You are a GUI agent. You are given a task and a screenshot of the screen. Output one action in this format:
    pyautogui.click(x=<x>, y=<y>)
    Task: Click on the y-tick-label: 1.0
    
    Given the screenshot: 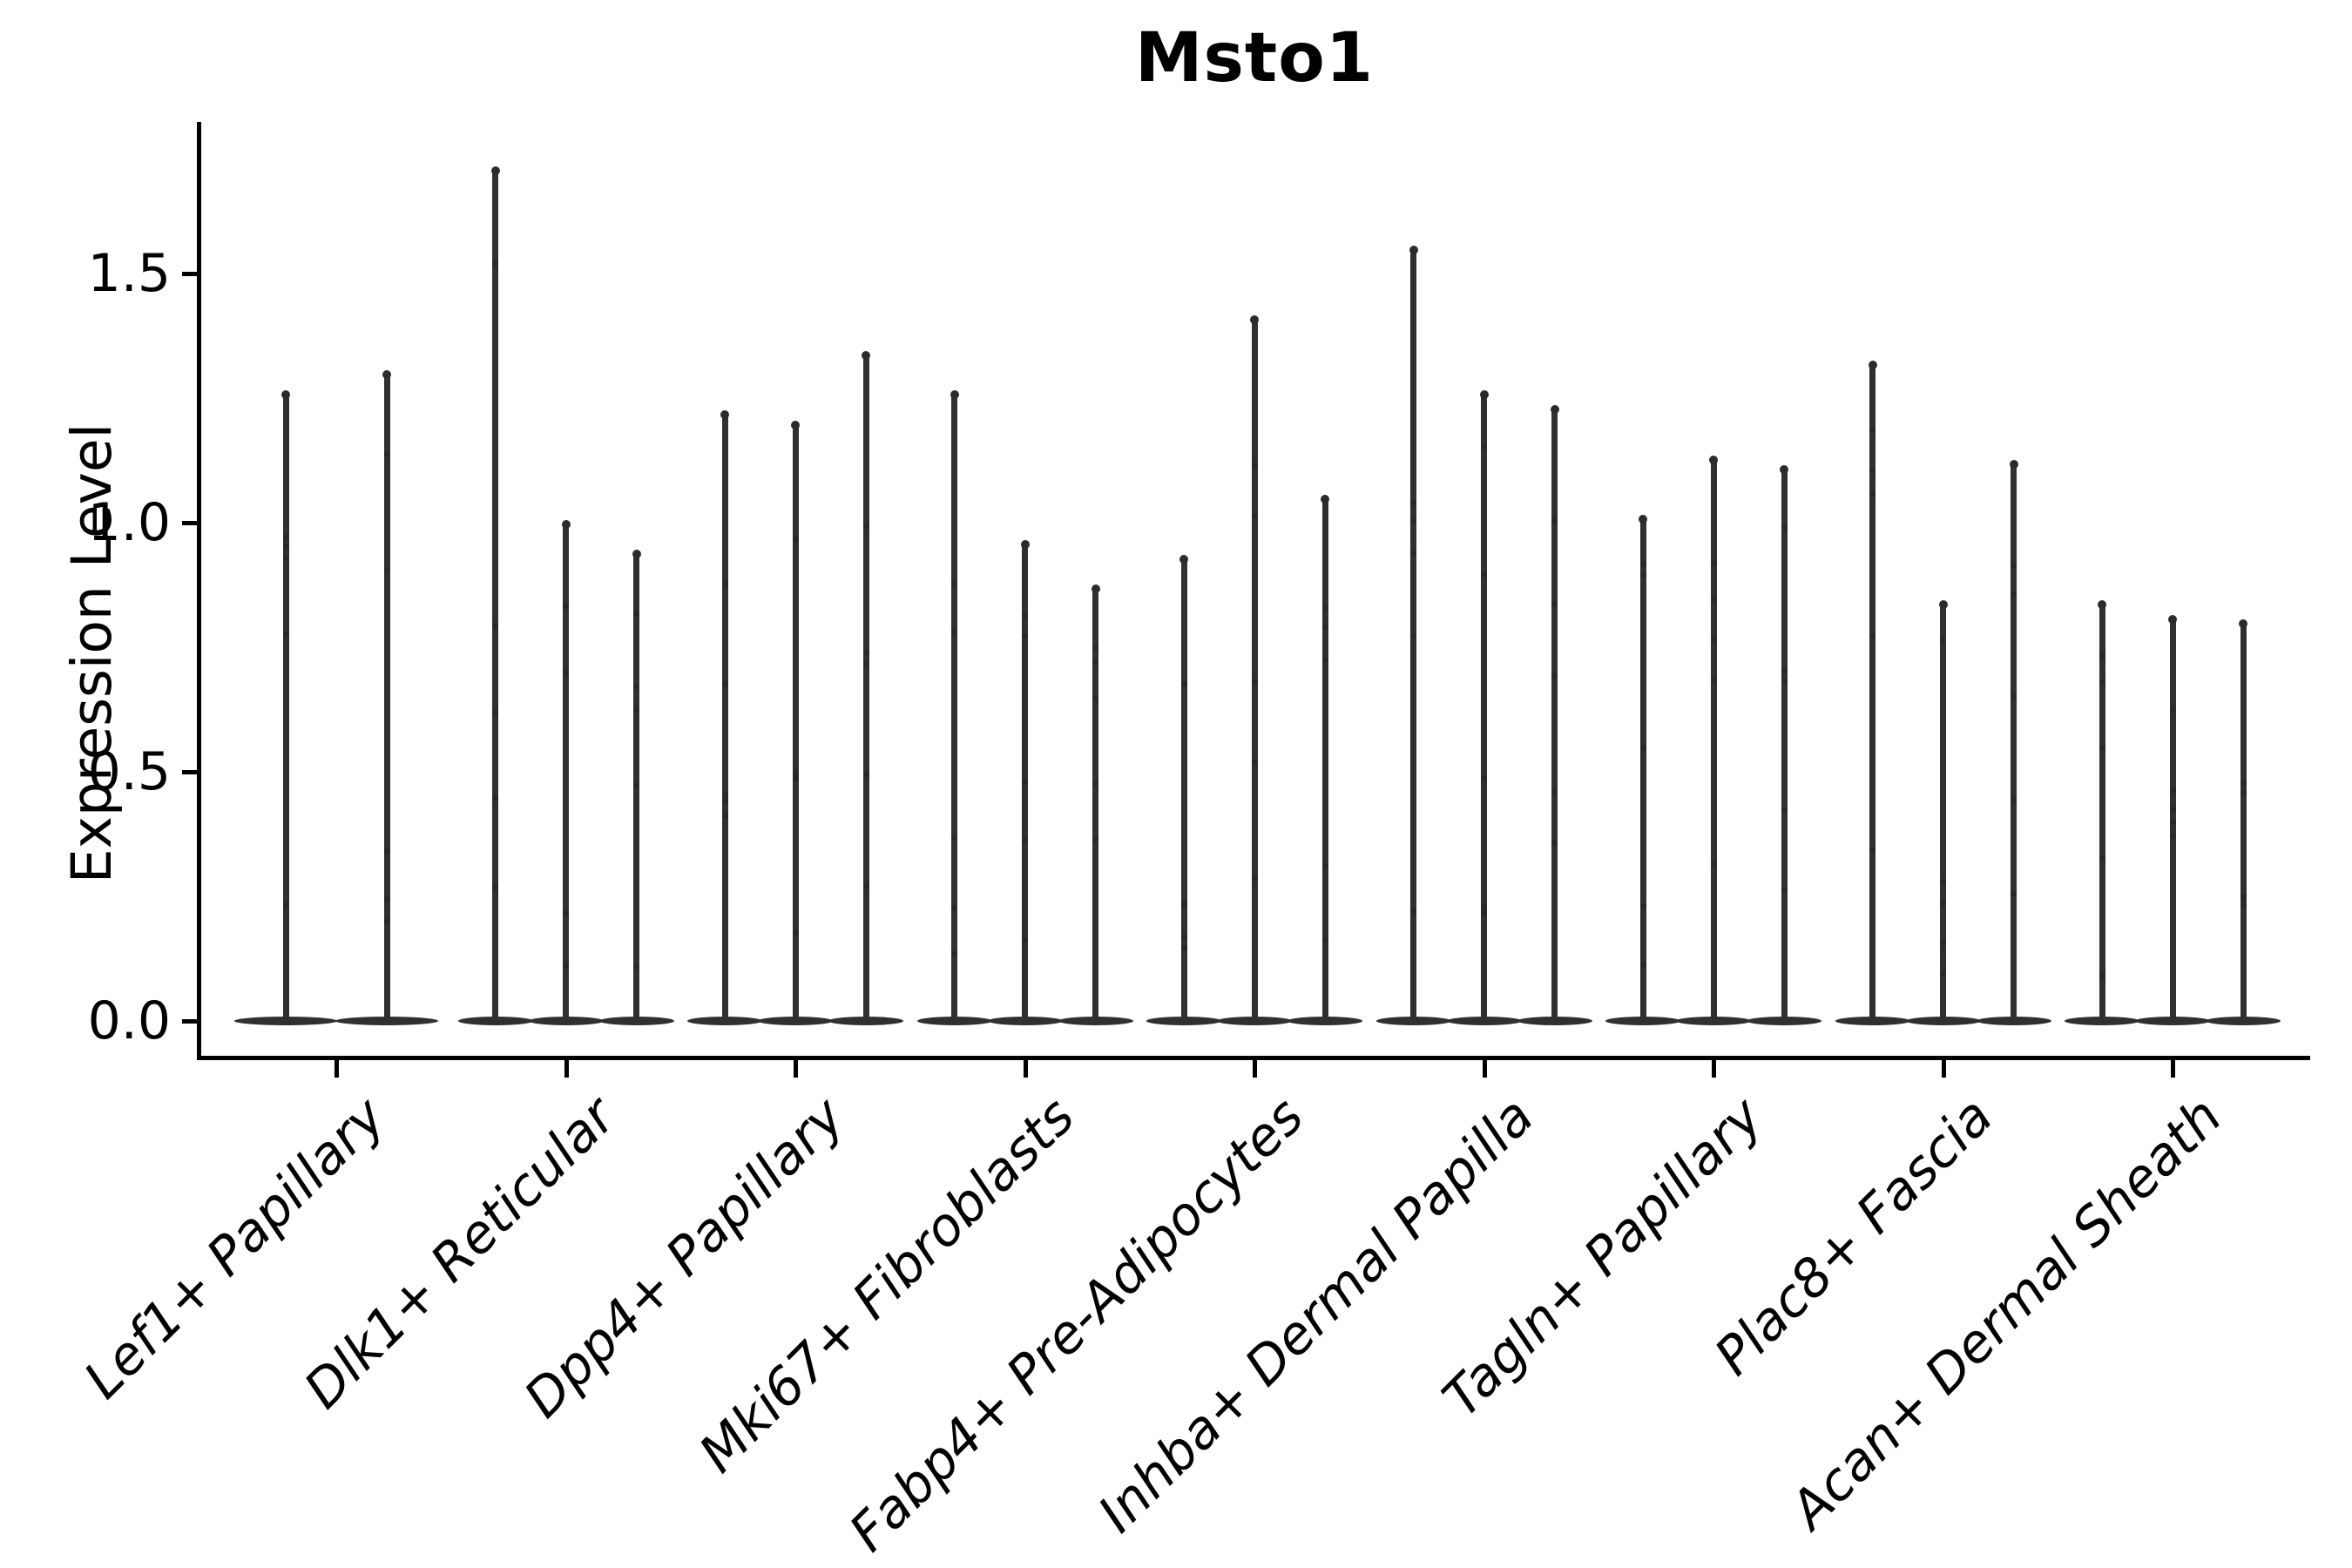 What is the action you would take?
    pyautogui.click(x=129, y=522)
    